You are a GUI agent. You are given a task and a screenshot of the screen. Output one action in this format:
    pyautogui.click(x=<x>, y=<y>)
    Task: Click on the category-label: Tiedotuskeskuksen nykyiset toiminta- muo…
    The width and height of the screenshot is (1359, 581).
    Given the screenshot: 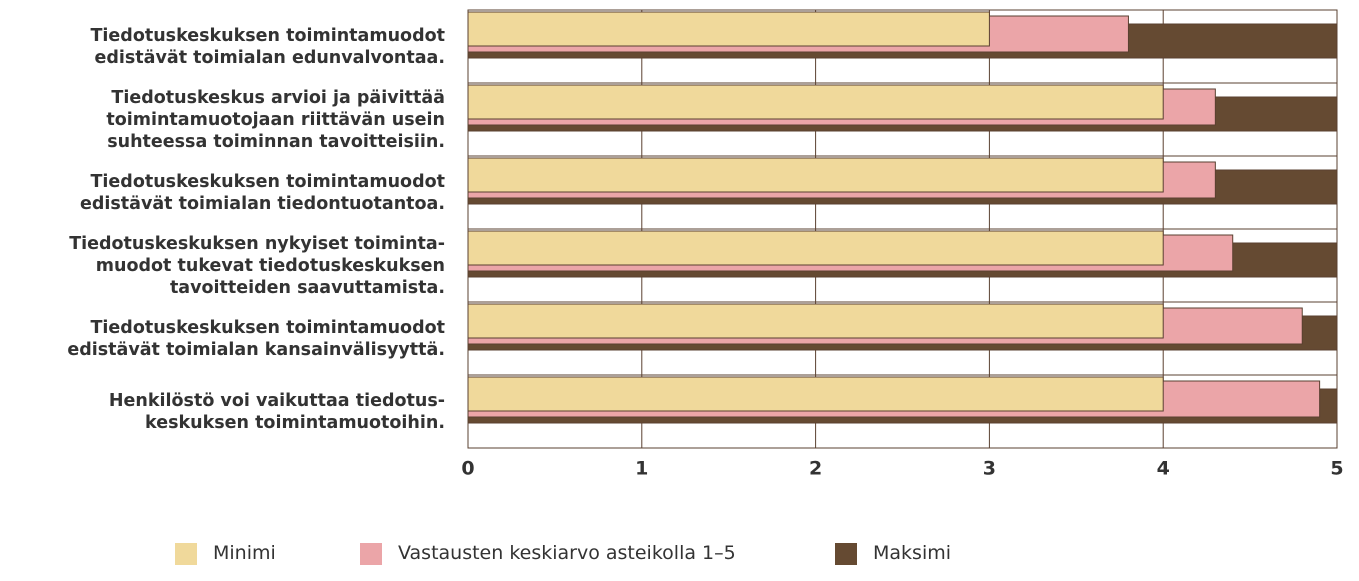 What is the action you would take?
    pyautogui.click(x=257, y=265)
    